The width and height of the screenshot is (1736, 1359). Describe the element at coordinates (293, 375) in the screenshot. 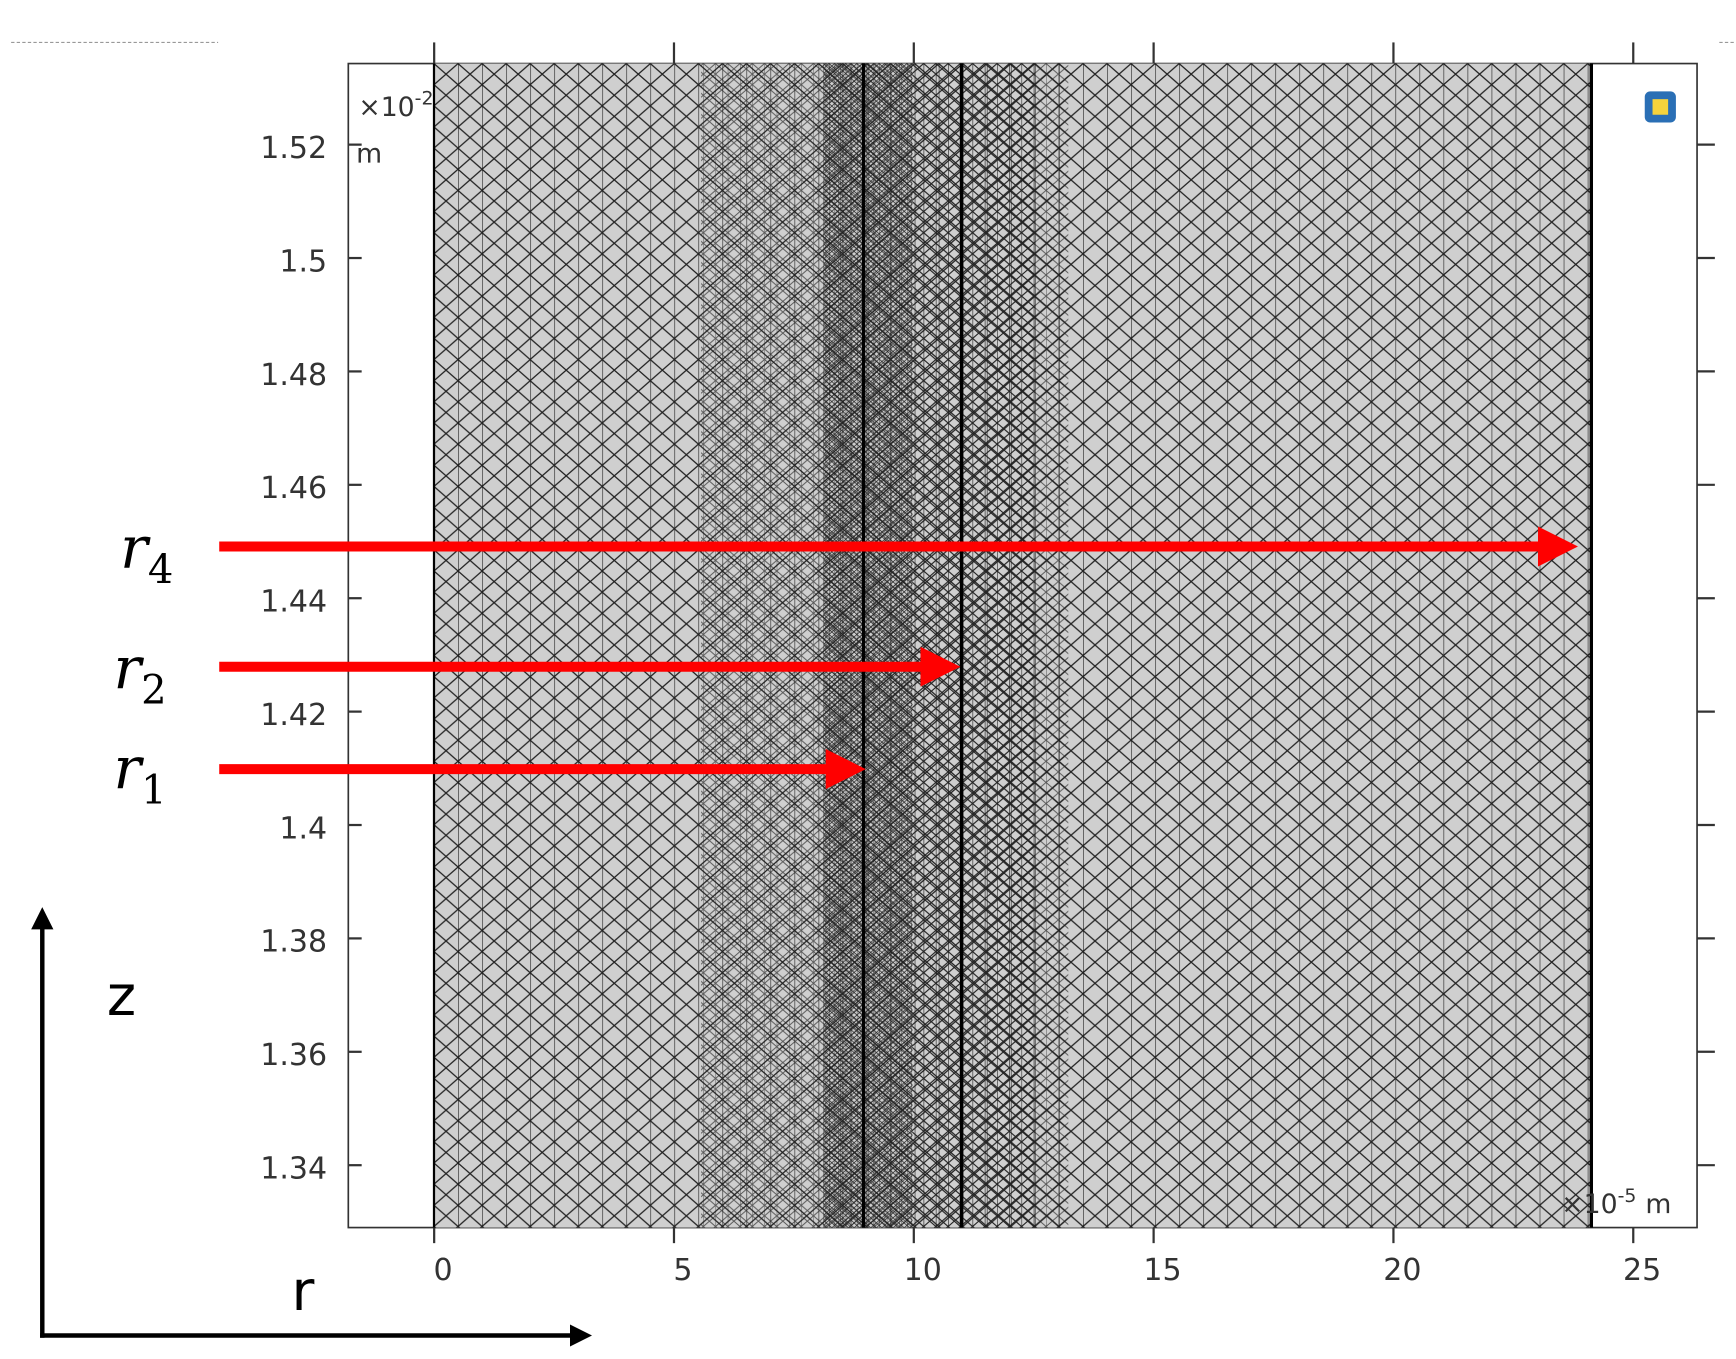

I see `y-tick-label: 1.48` at that location.